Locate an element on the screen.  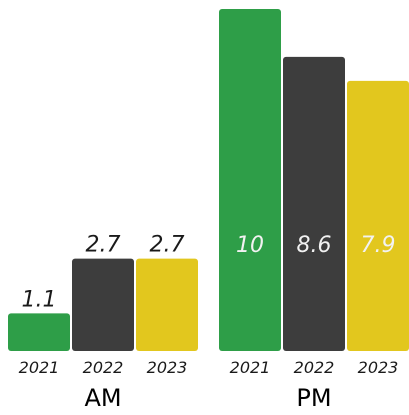
group-label-pm: PM is located at coordinates (313, 398).